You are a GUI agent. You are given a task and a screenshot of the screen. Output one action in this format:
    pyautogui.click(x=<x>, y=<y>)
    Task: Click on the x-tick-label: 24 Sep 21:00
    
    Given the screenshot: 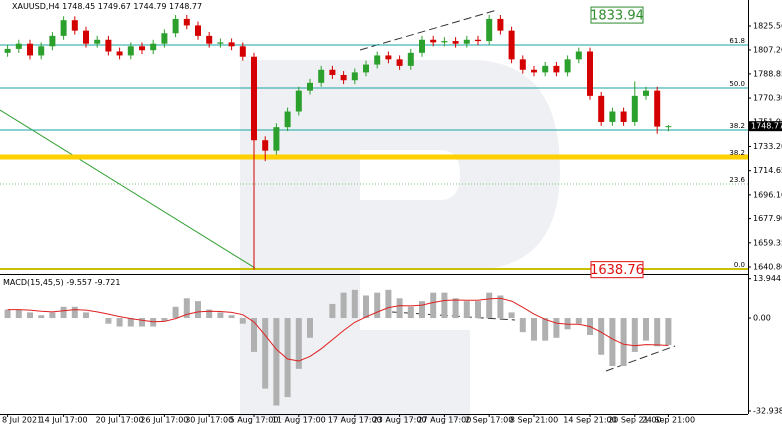 What is the action you would take?
    pyautogui.click(x=668, y=420)
    